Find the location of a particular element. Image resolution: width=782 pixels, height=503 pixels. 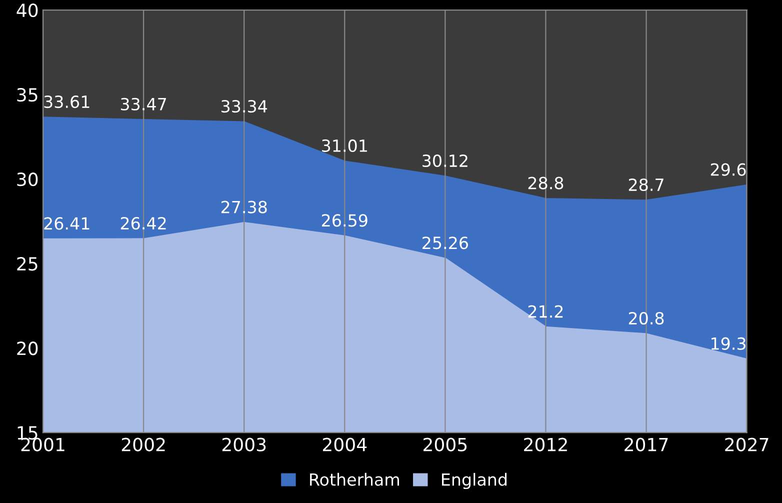

data-label: 29.6 is located at coordinates (728, 169).